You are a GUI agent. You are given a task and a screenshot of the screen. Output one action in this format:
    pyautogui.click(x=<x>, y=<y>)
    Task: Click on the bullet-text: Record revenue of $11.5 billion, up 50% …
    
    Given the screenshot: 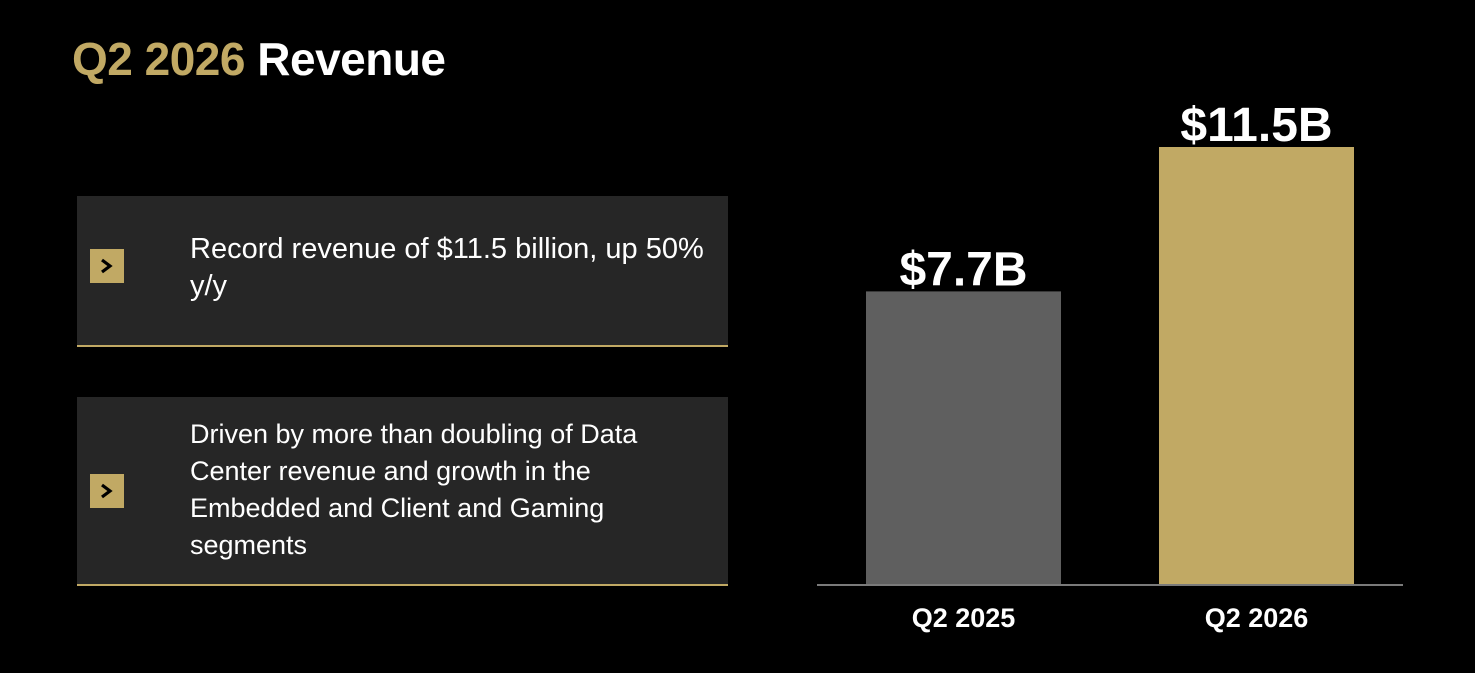 What is the action you would take?
    pyautogui.click(x=447, y=267)
    